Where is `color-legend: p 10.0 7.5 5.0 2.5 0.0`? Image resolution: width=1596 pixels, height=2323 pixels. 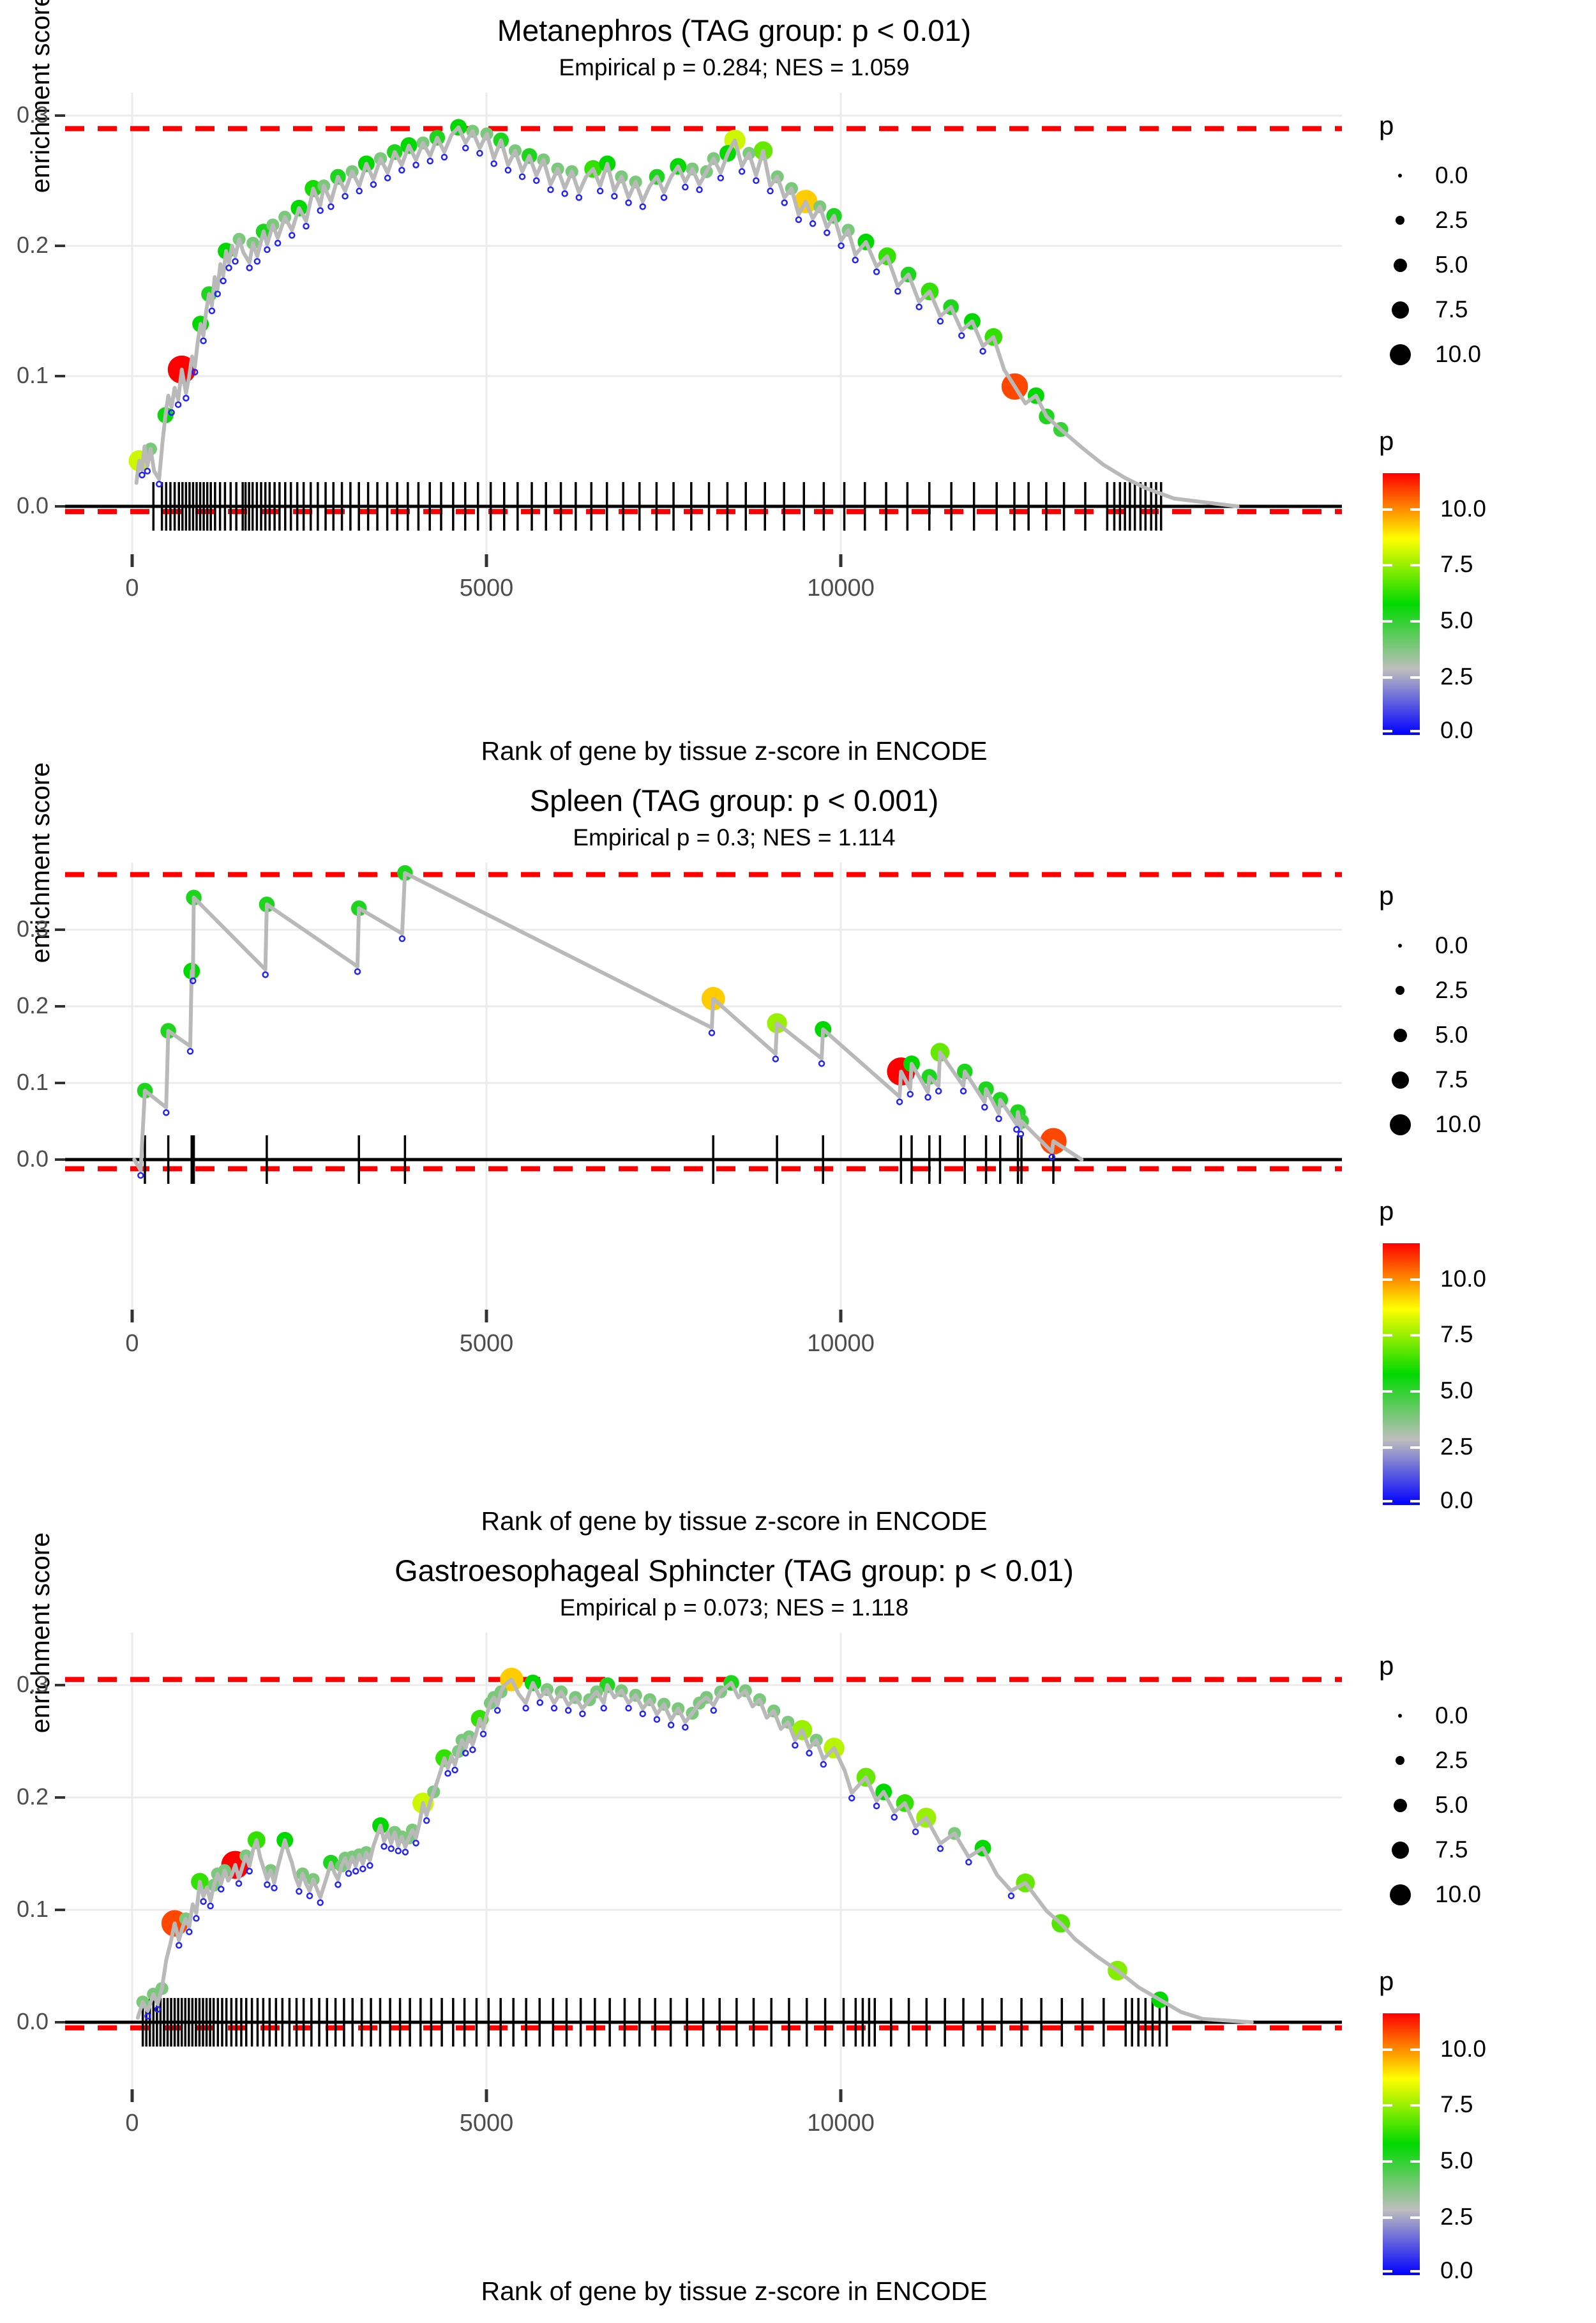
color-legend: p 10.0 7.5 5.0 2.5 0.0 is located at coordinates (1487, 1354).